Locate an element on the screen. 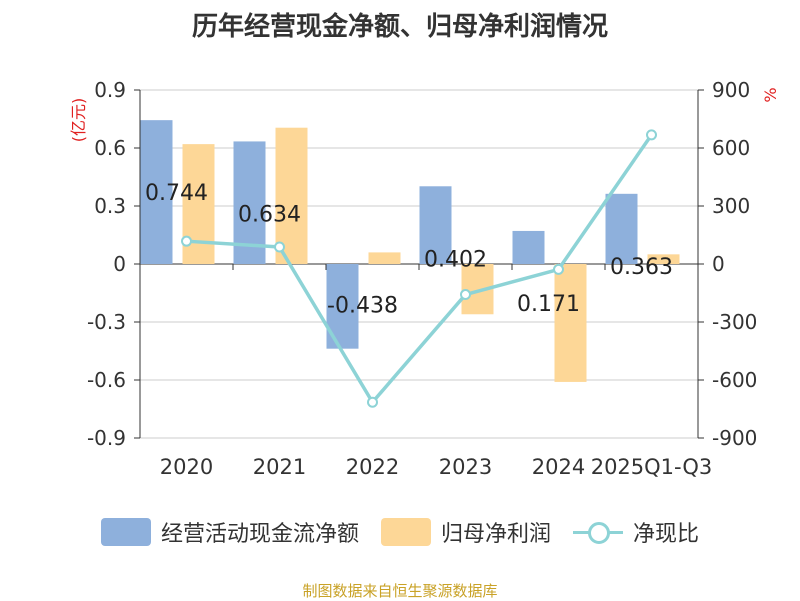  legend-item-ratio: 净现比 is located at coordinates (636, 532).